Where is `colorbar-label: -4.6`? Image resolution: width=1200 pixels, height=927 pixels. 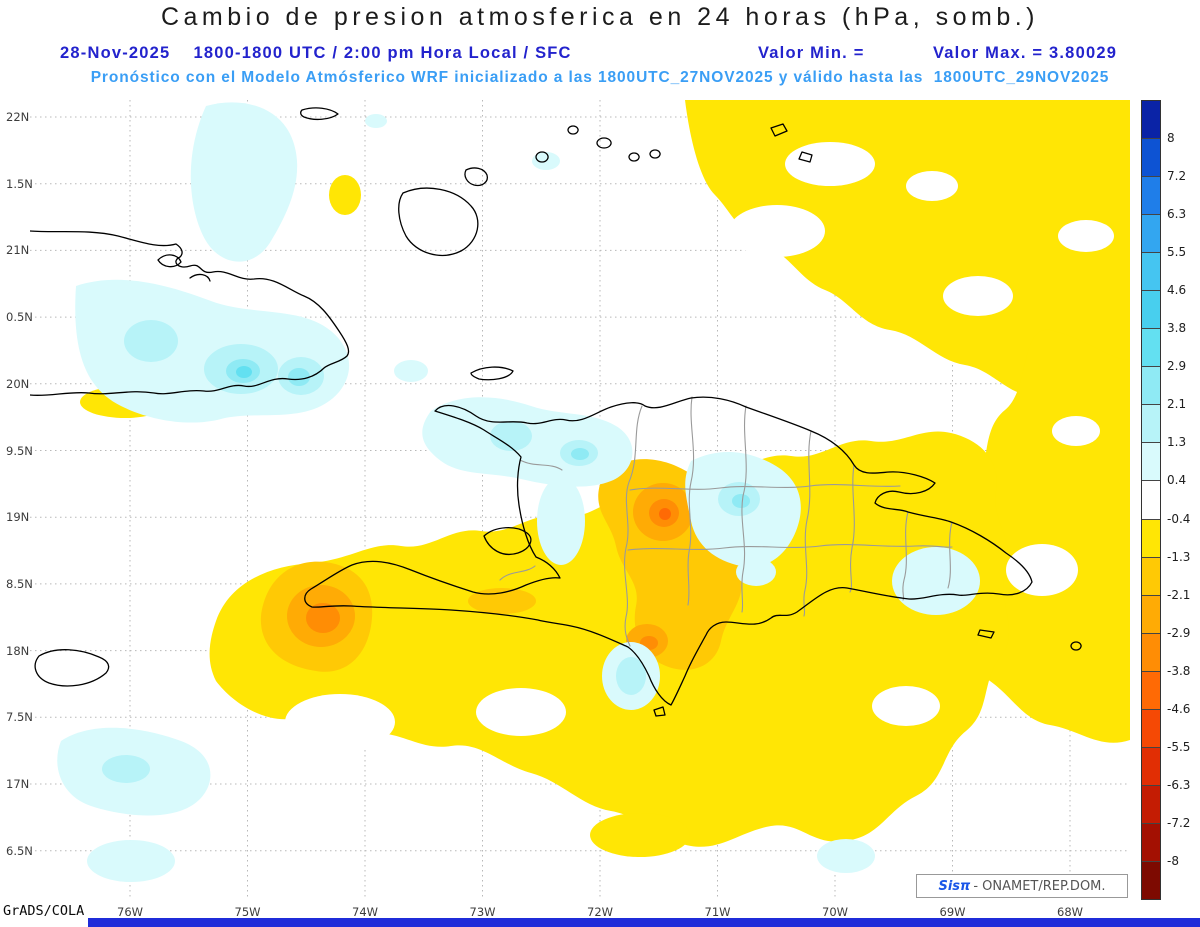
colorbar-label: -4.6 is located at coordinates (1179, 709).